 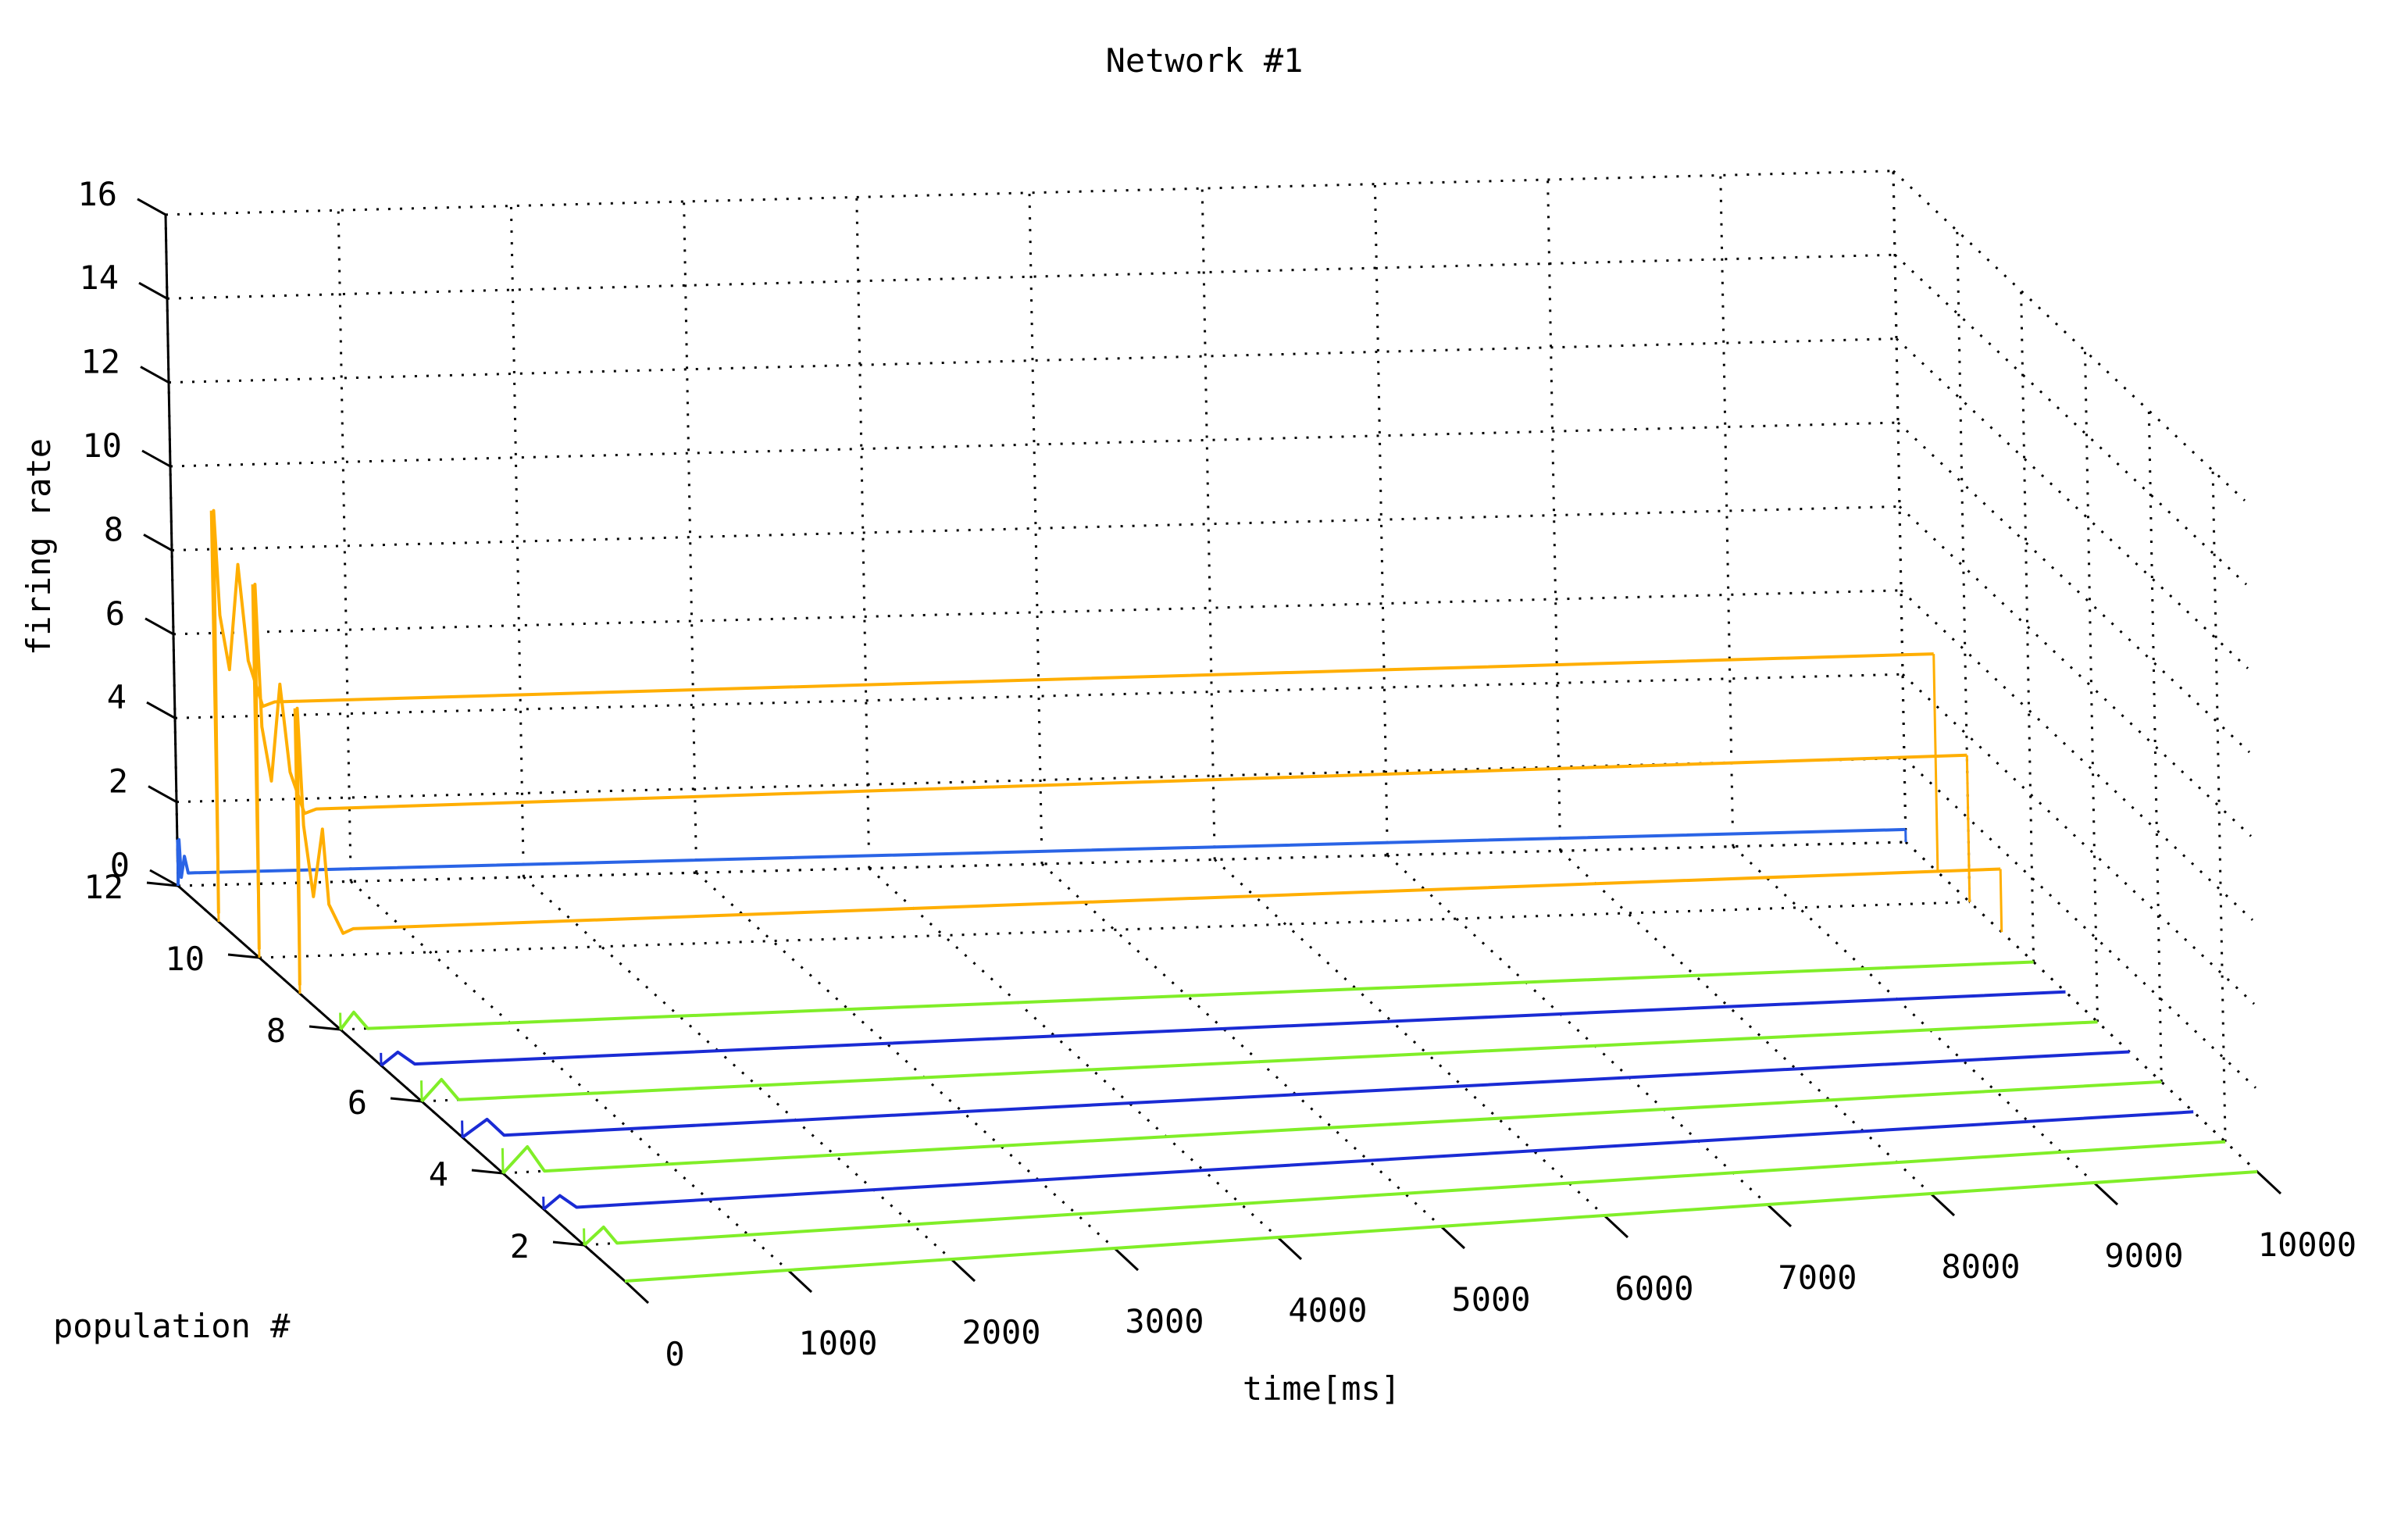 I want to click on z-tick-label: 4, so click(x=117, y=697).